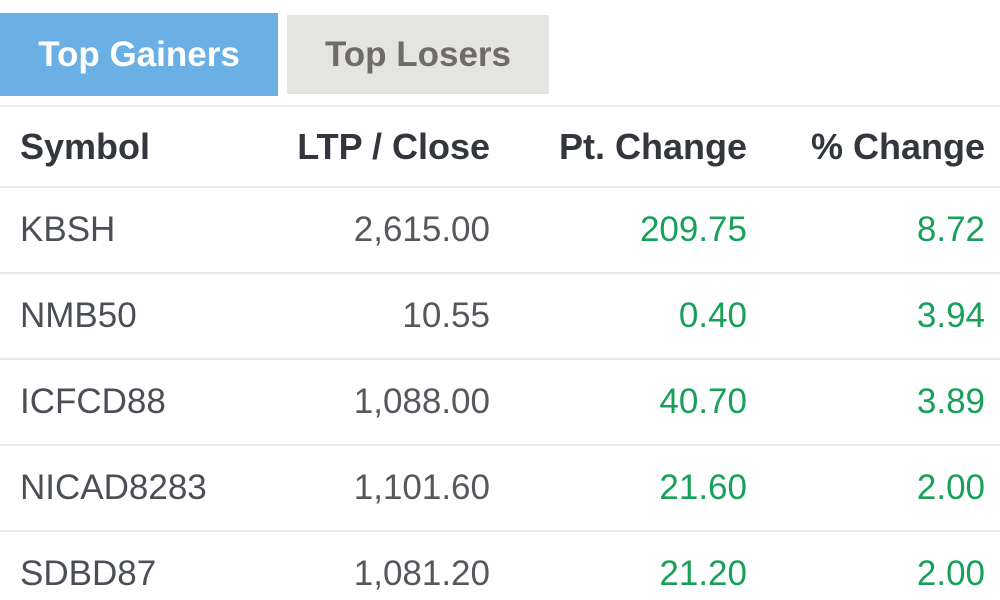 The image size is (1000, 600). Describe the element at coordinates (135, 565) in the screenshot. I see `cell-symbol: SDBD87` at that location.